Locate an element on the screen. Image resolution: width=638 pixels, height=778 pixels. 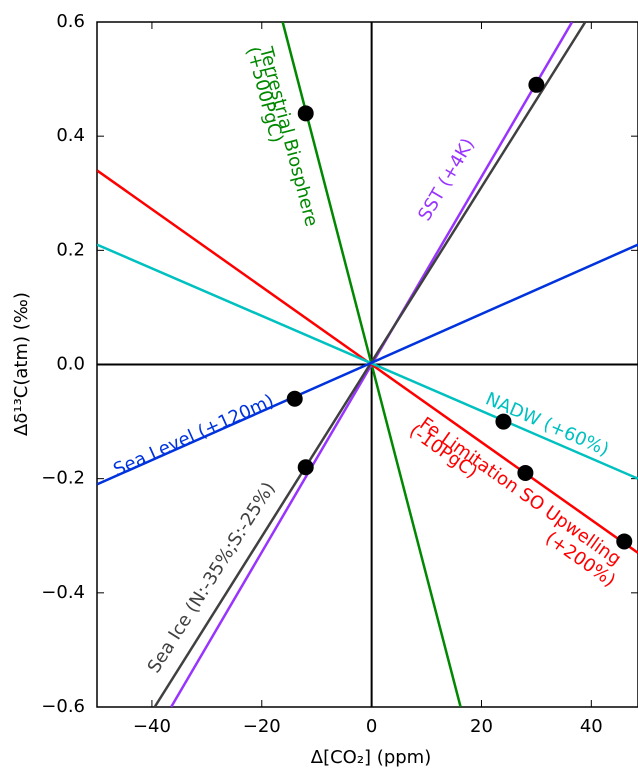
y-axis-label: Δδ¹³C(atm) (‰) is located at coordinates (21, 364).